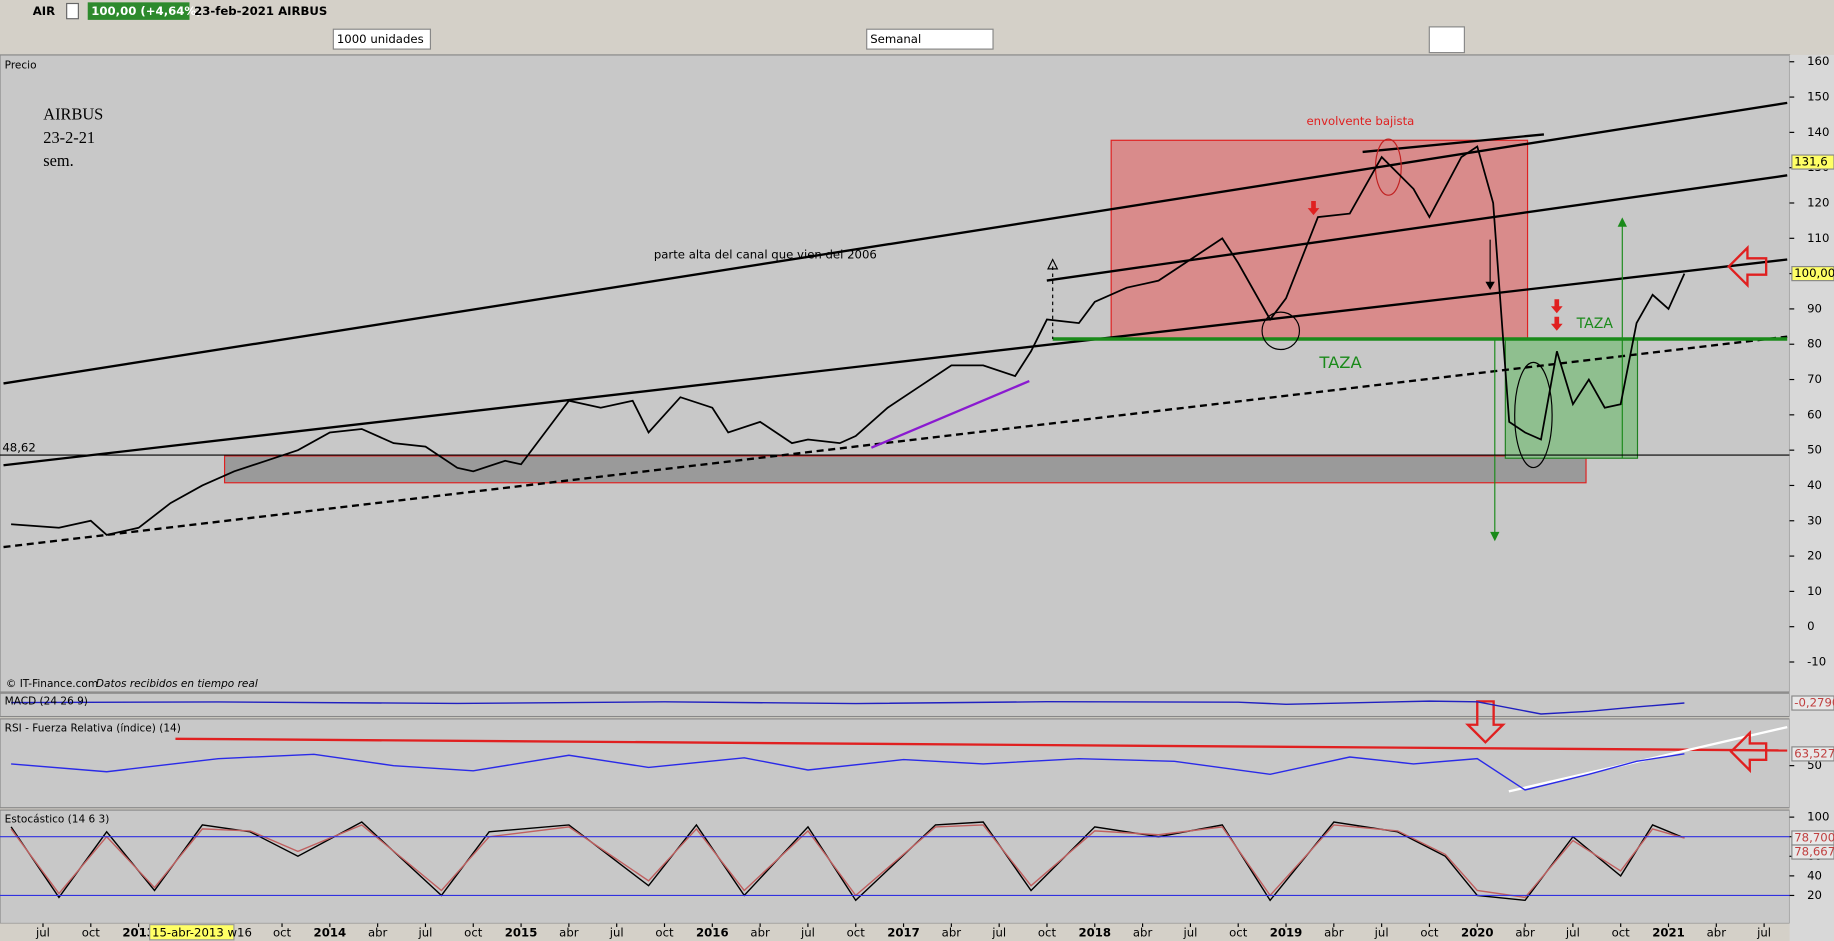  I want to click on value-marker-label: -0,2790, so click(1814, 703).